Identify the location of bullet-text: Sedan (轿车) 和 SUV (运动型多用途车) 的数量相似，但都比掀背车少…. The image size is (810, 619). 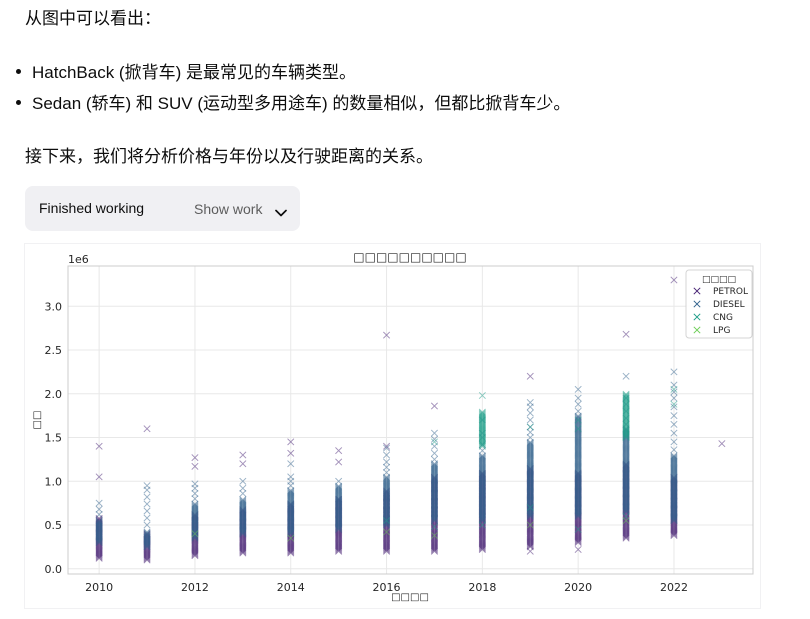
(301, 103).